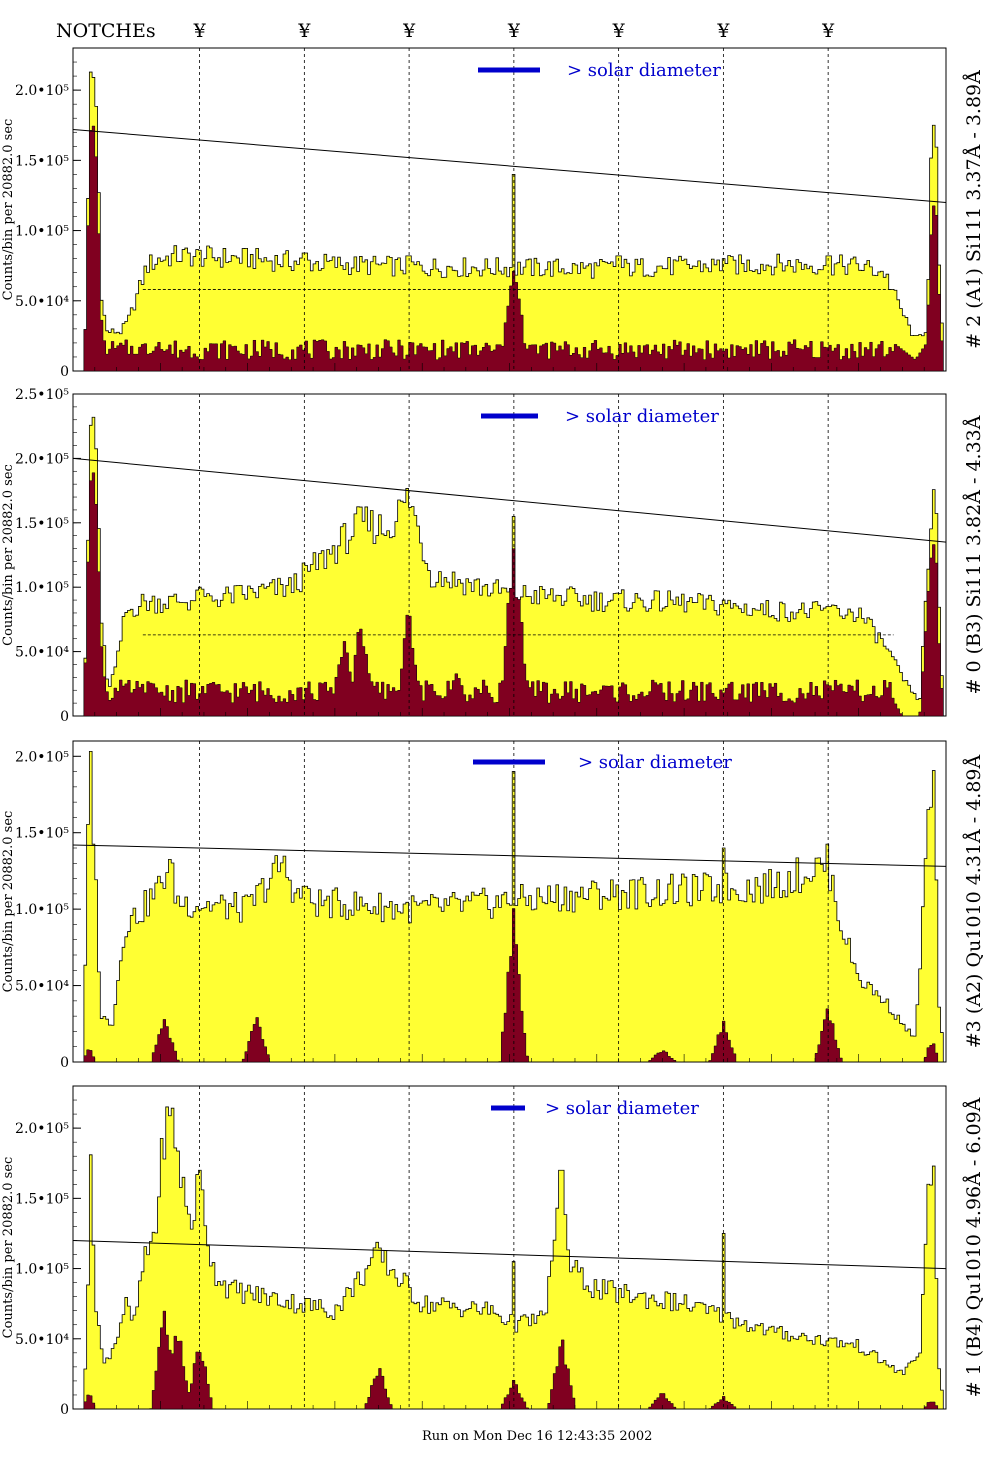  Describe the element at coordinates (106, 31) in the screenshot. I see `notches-label: NOTCHEs` at that location.